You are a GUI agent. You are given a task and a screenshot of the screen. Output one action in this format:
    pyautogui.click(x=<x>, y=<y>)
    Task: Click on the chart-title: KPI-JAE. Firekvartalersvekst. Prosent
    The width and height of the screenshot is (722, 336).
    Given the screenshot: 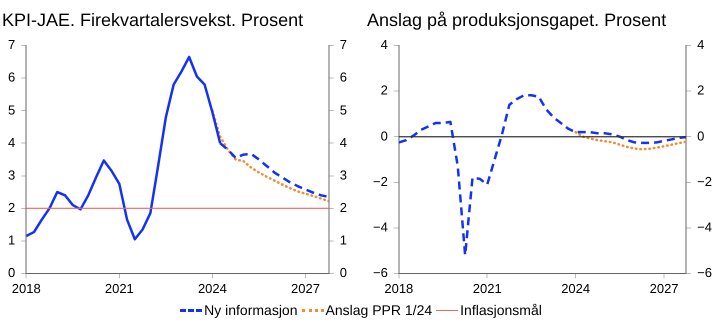 What is the action you would take?
    pyautogui.click(x=153, y=20)
    